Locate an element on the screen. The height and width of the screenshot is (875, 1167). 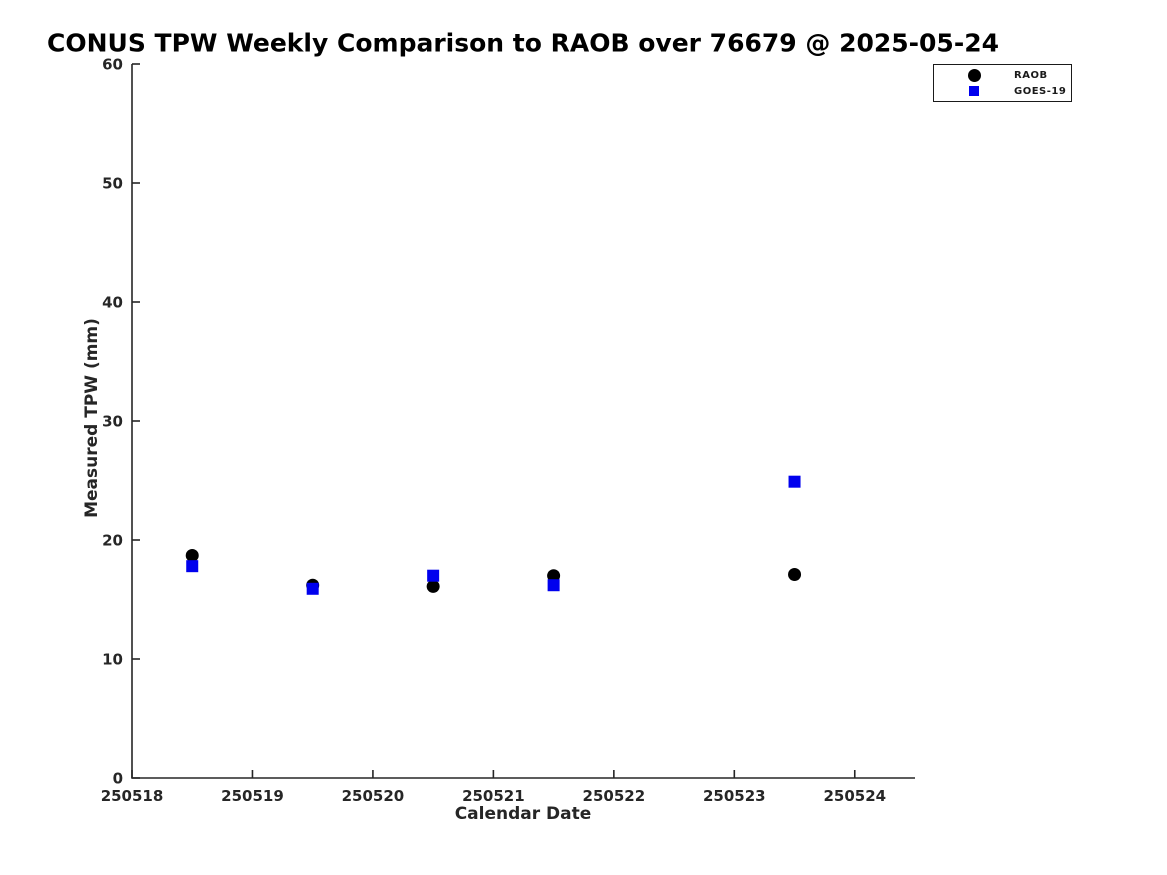
y-tick-label: 50 is located at coordinates (112, 184).